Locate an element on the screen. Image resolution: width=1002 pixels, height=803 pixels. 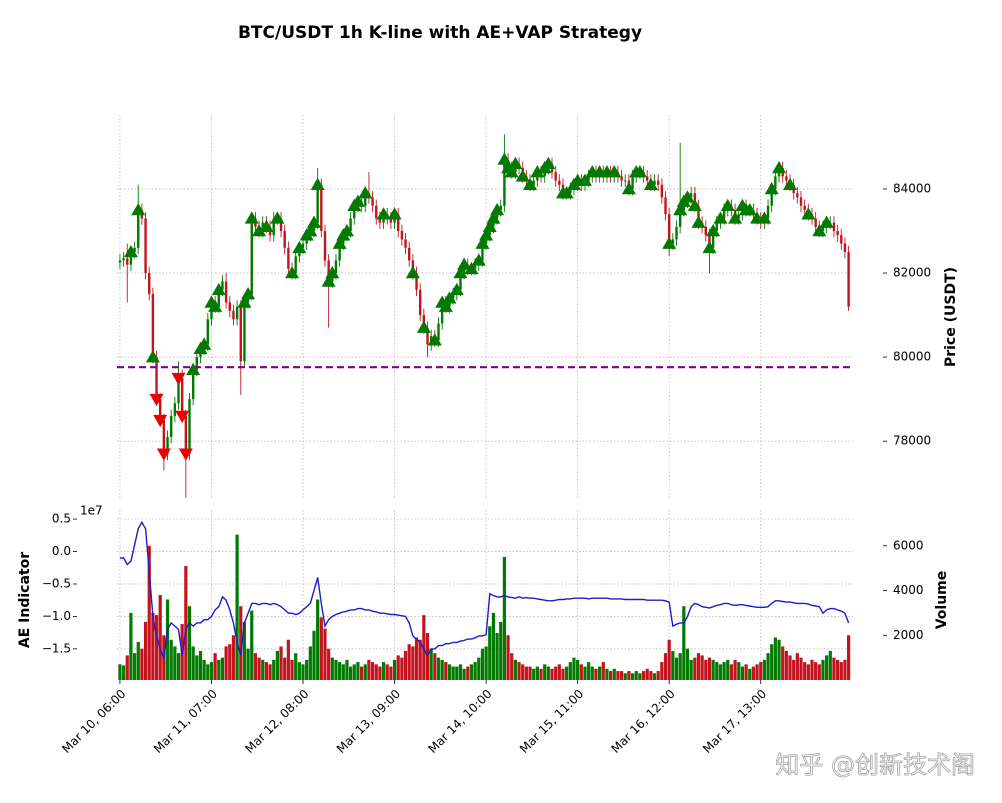
watermark: 知乎 @创新技术阁 is located at coordinates (875, 765).